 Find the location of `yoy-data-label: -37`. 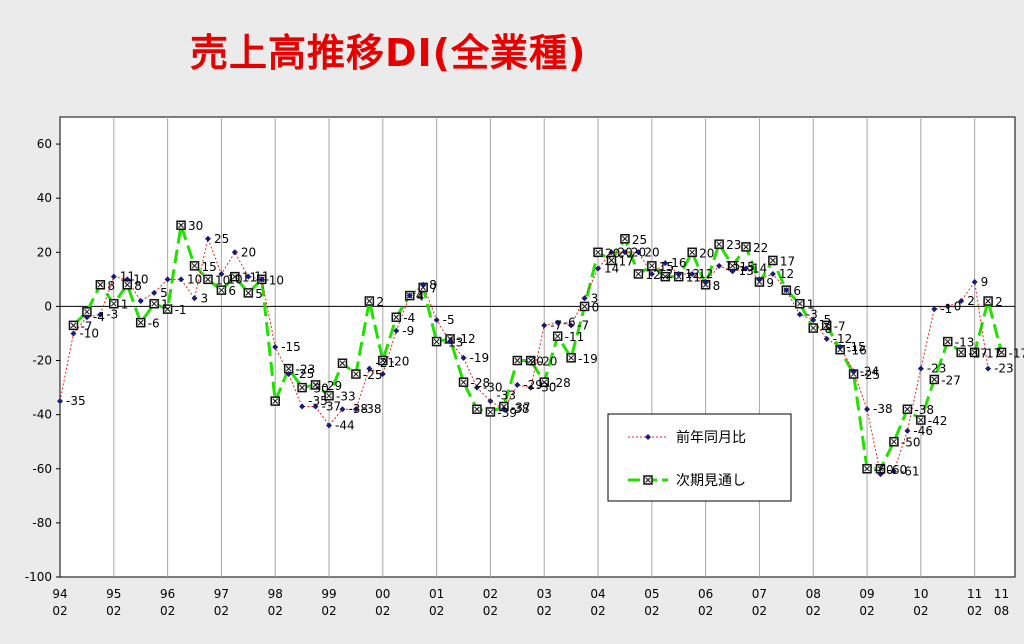

yoy-data-label: -37 is located at coordinates (332, 407).